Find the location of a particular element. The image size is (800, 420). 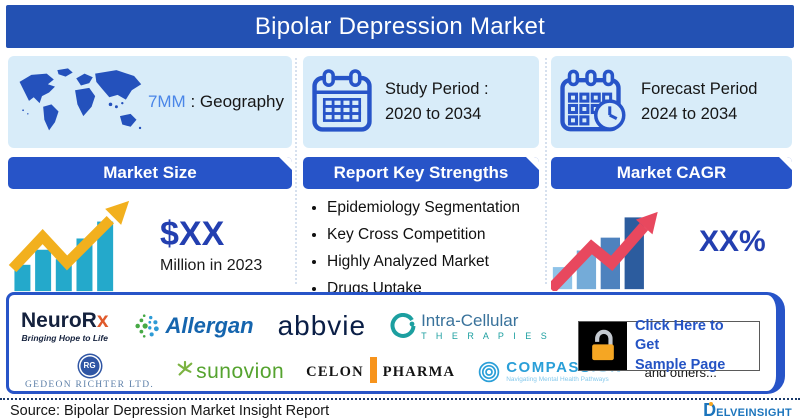

delveinsight-orange-dot-icon is located at coordinates (711, 404).